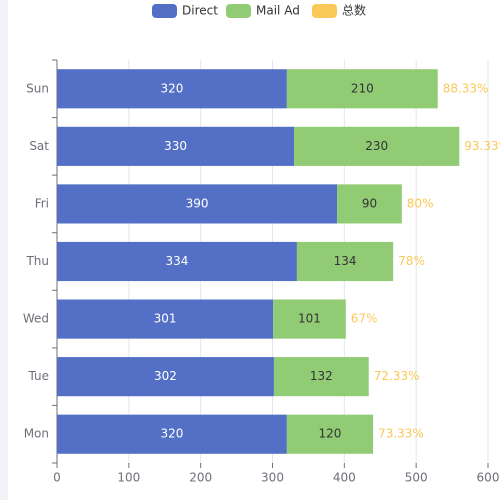 The image size is (500, 500). Describe the element at coordinates (36, 434) in the screenshot. I see `y-tick-label: Mon` at that location.